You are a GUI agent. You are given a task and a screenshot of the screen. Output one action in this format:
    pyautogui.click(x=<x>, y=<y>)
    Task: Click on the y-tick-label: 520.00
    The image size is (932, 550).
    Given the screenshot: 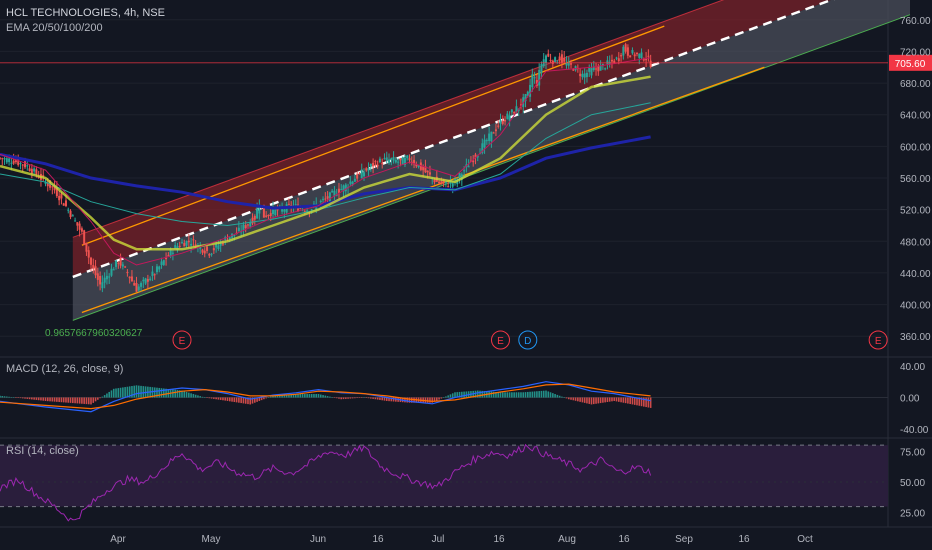 What is the action you would take?
    pyautogui.click(x=915, y=211)
    